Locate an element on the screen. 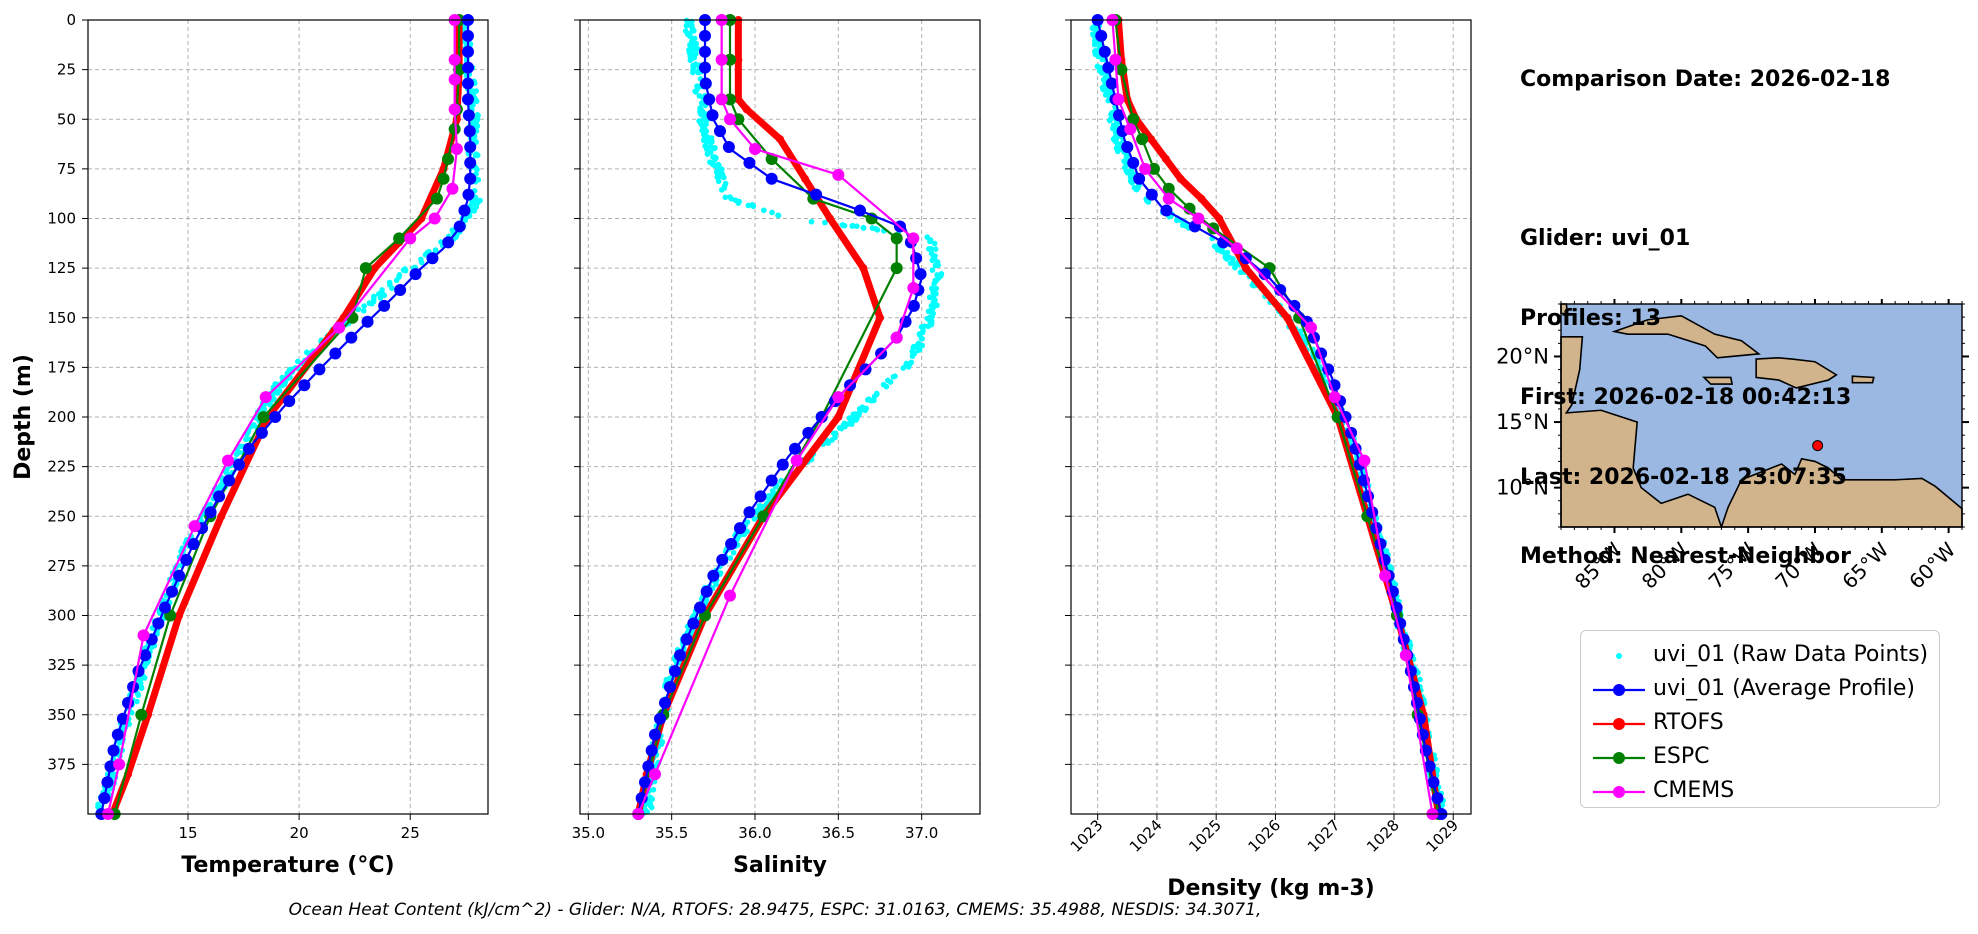  y-tick-label: 100 is located at coordinates (61, 219).